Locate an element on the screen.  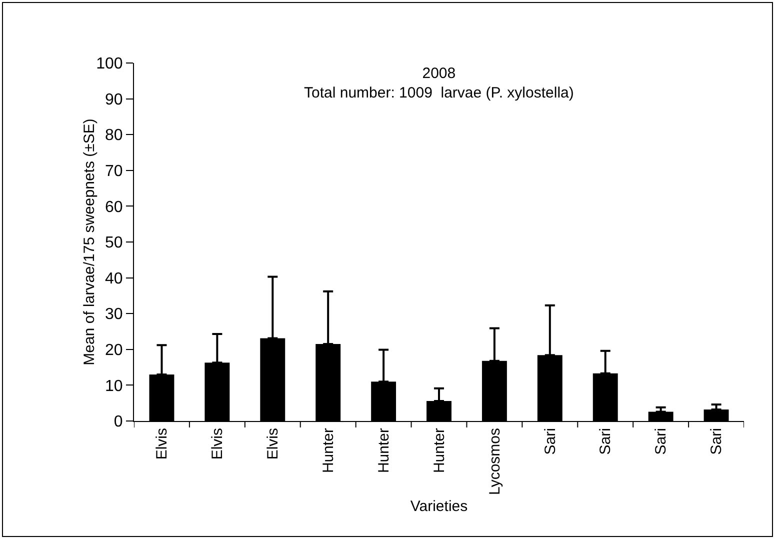
y-tick-label: 40 is located at coordinates (114, 279).